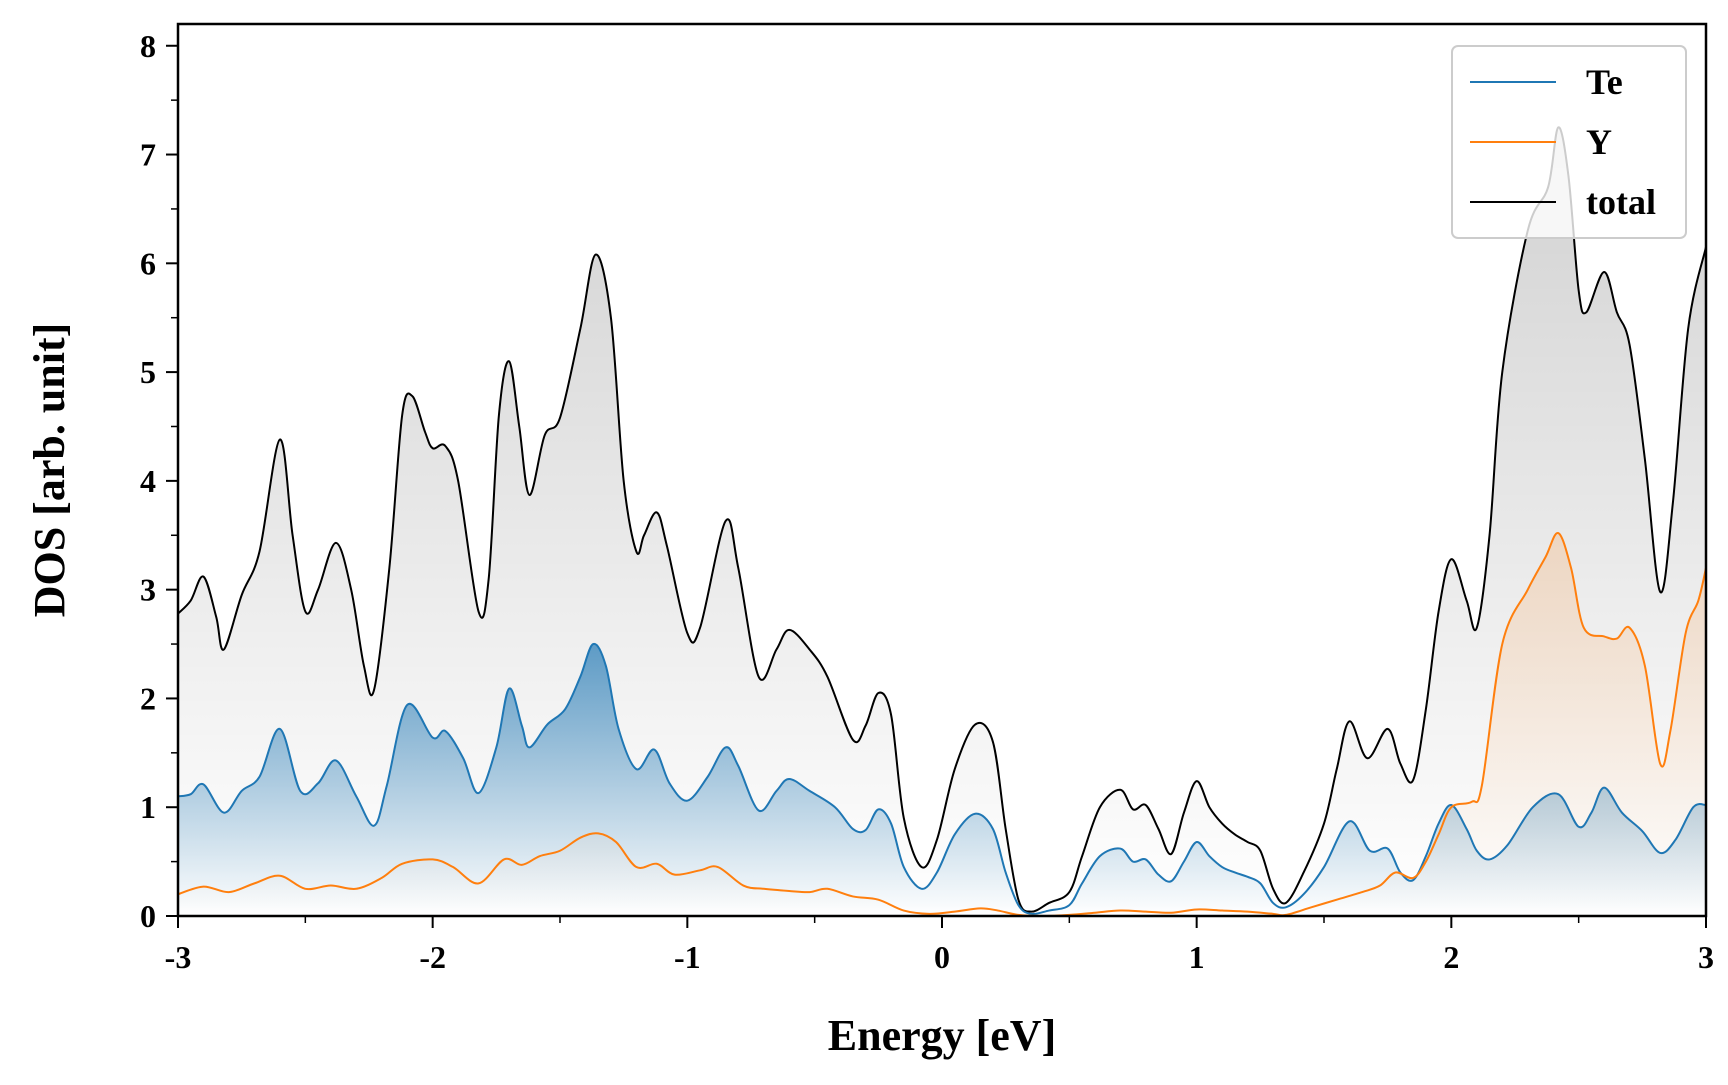 This screenshot has width=1728, height=1085. I want to click on y-tick-label: 6, so click(148, 263).